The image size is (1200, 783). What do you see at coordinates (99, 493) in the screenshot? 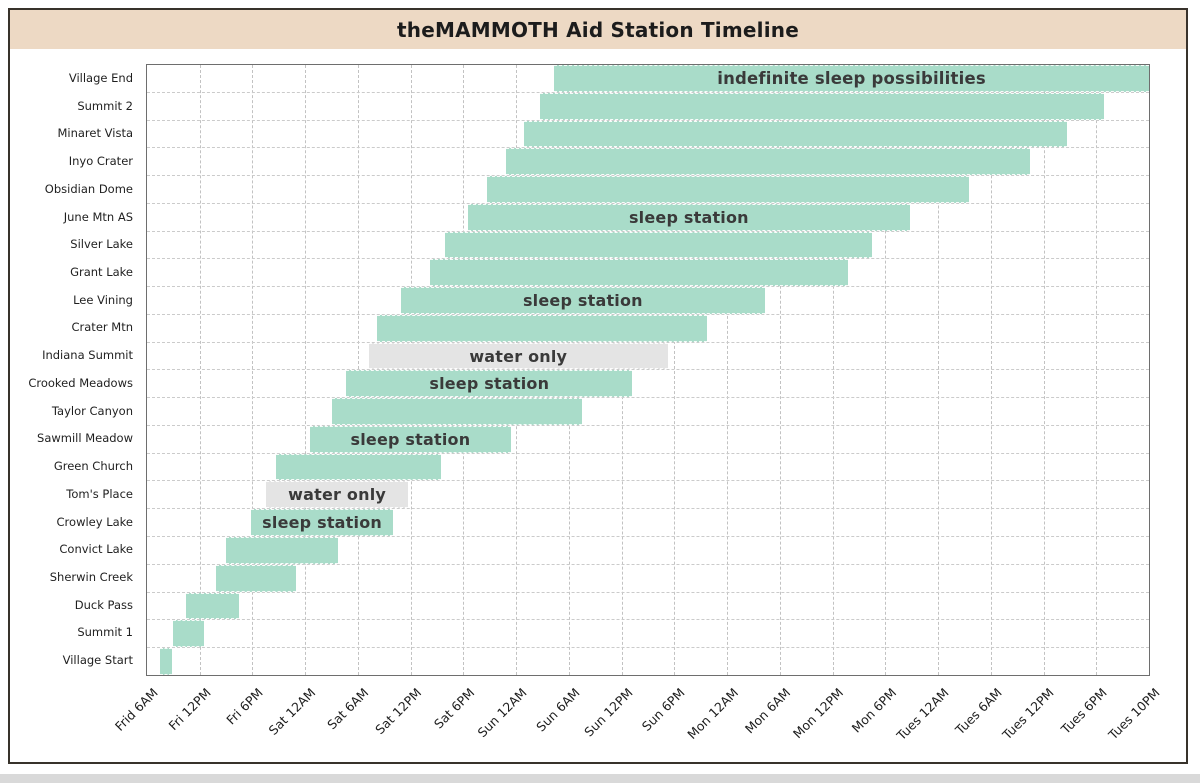
I see `y-axis-label: Tom's Place` at bounding box center [99, 493].